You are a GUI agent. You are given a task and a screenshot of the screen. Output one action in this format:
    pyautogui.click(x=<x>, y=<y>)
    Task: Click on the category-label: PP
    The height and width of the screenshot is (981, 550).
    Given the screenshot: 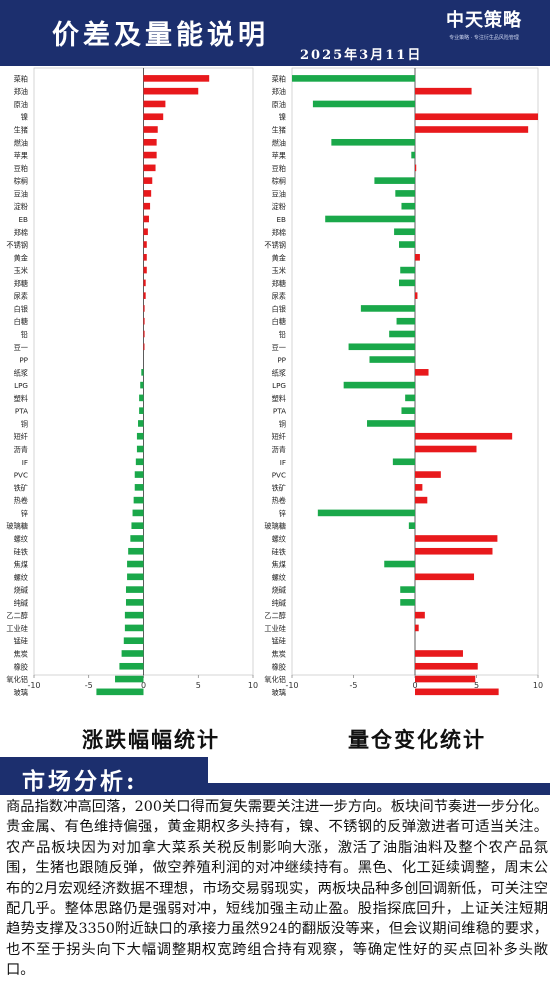 What is the action you would take?
    pyautogui.click(x=23, y=360)
    